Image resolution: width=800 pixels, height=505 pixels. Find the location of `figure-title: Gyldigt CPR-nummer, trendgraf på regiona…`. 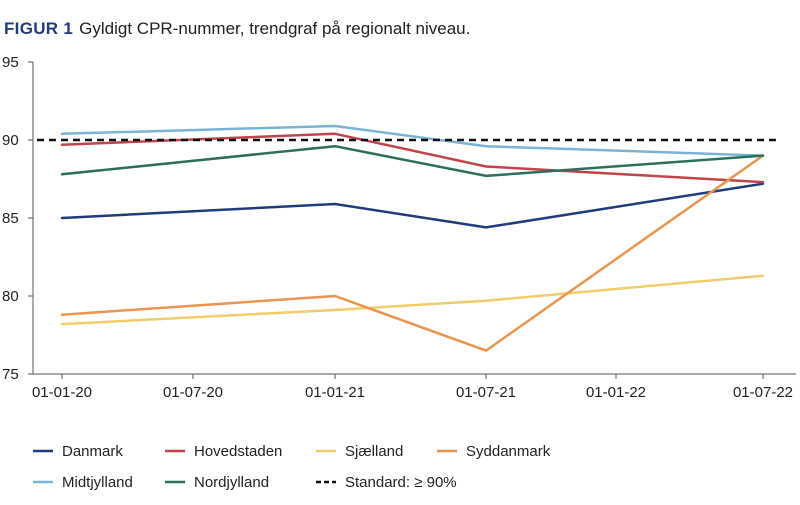

figure-title: Gyldigt CPR-nummer, trendgraf på regiona… is located at coordinates (275, 28).